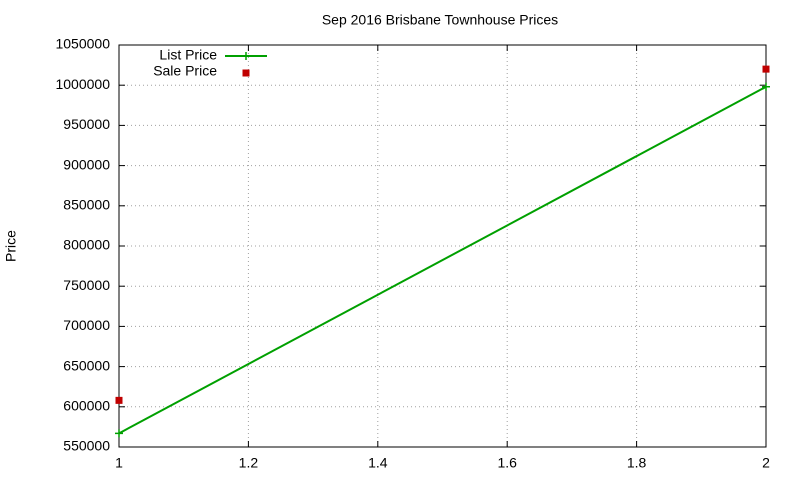 Image resolution: width=800 pixels, height=480 pixels. I want to click on y-tick-label: 1000000, so click(82, 84).